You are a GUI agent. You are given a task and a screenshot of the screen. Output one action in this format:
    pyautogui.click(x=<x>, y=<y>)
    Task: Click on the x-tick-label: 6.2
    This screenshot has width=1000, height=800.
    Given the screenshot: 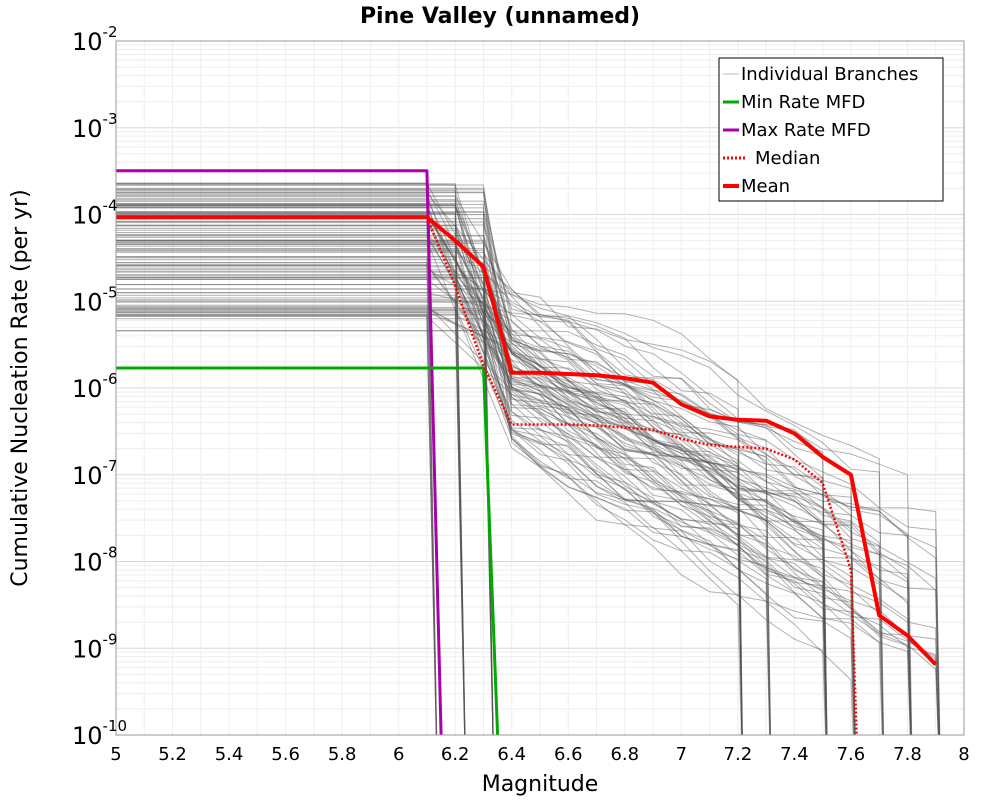 What is the action you would take?
    pyautogui.click(x=455, y=754)
    